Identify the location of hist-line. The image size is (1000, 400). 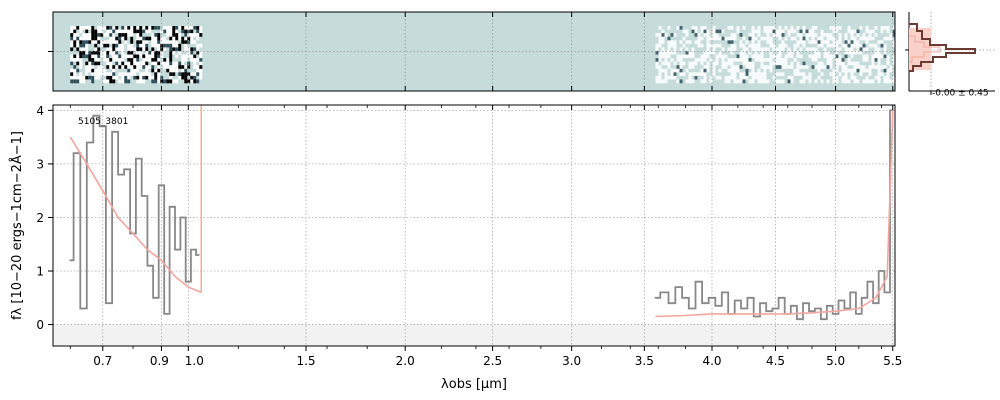
(942, 47).